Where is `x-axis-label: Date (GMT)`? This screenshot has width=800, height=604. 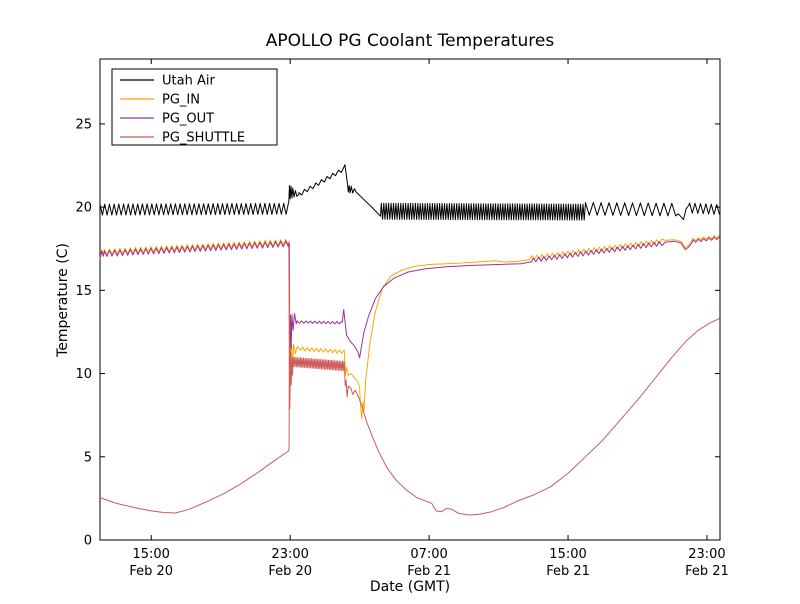 x-axis-label: Date (GMT) is located at coordinates (410, 587).